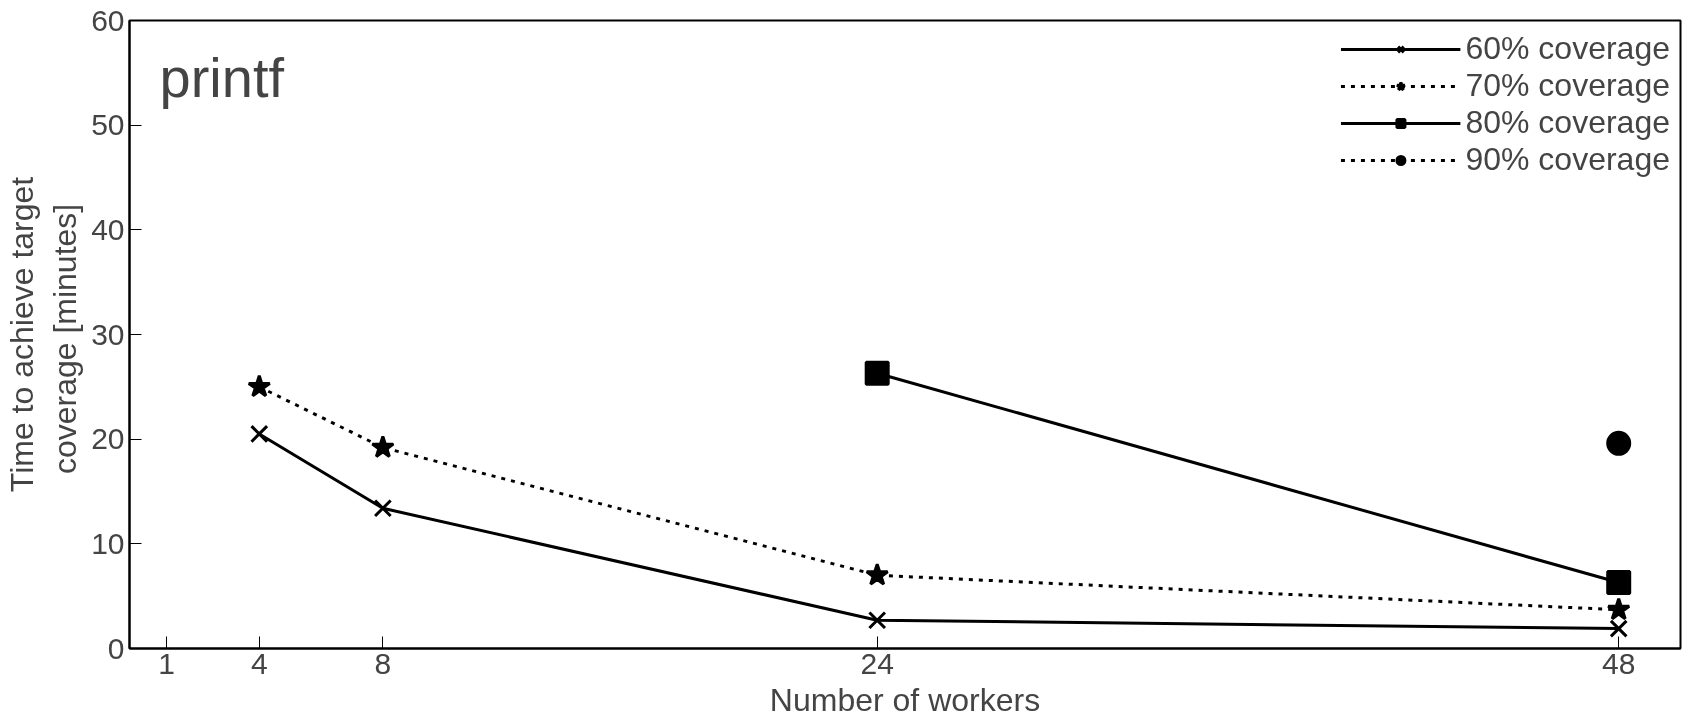 The width and height of the screenshot is (1708, 728). What do you see at coordinates (259, 663) in the screenshot?
I see `x-tick-label: 4` at bounding box center [259, 663].